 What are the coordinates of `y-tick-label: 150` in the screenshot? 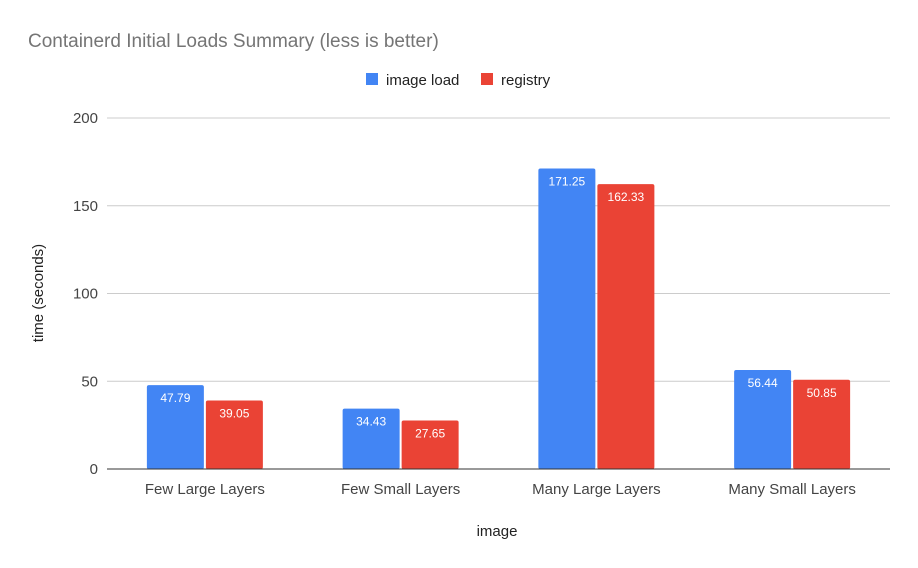 It's located at (85, 206).